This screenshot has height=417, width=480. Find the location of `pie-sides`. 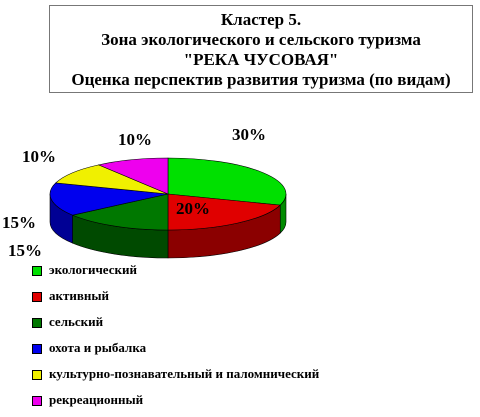

pie-sides is located at coordinates (168, 226).